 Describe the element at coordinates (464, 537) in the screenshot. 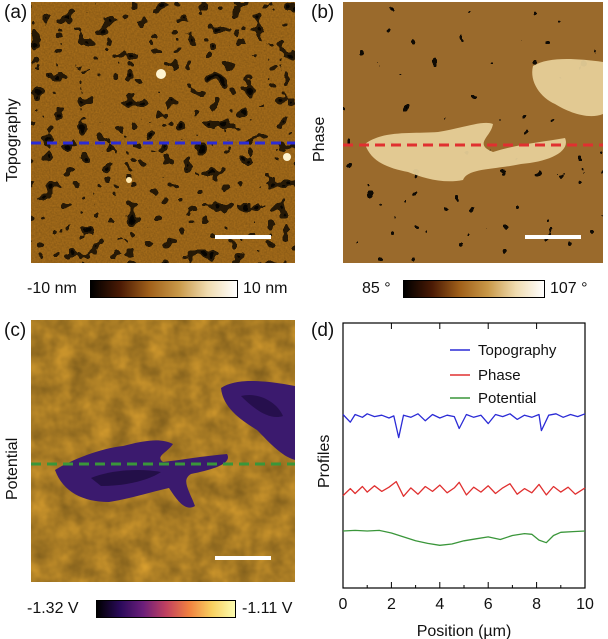

I see `series-line-potential` at that location.